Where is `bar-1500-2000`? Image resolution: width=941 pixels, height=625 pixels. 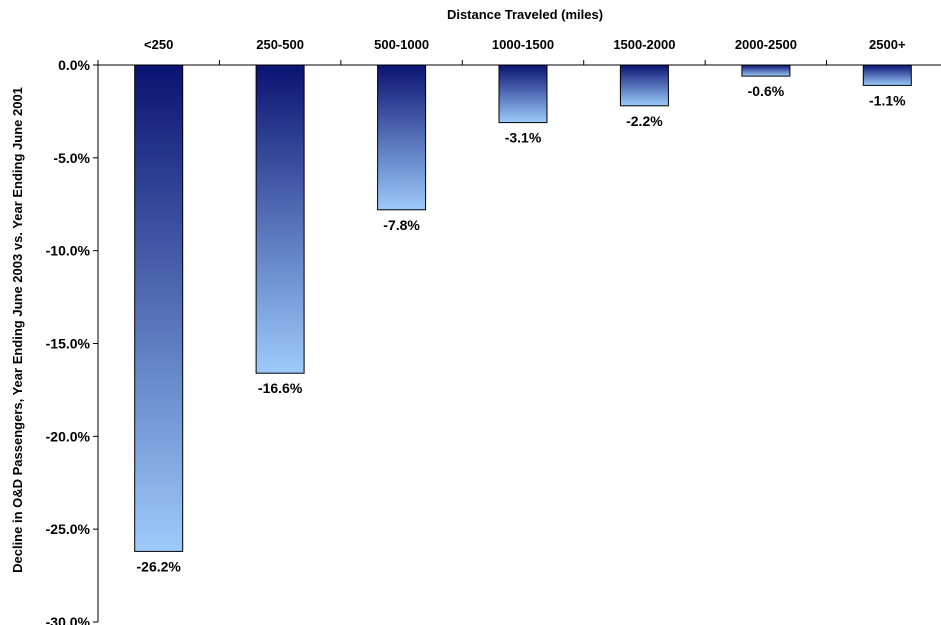
bar-1500-2000 is located at coordinates (644, 85).